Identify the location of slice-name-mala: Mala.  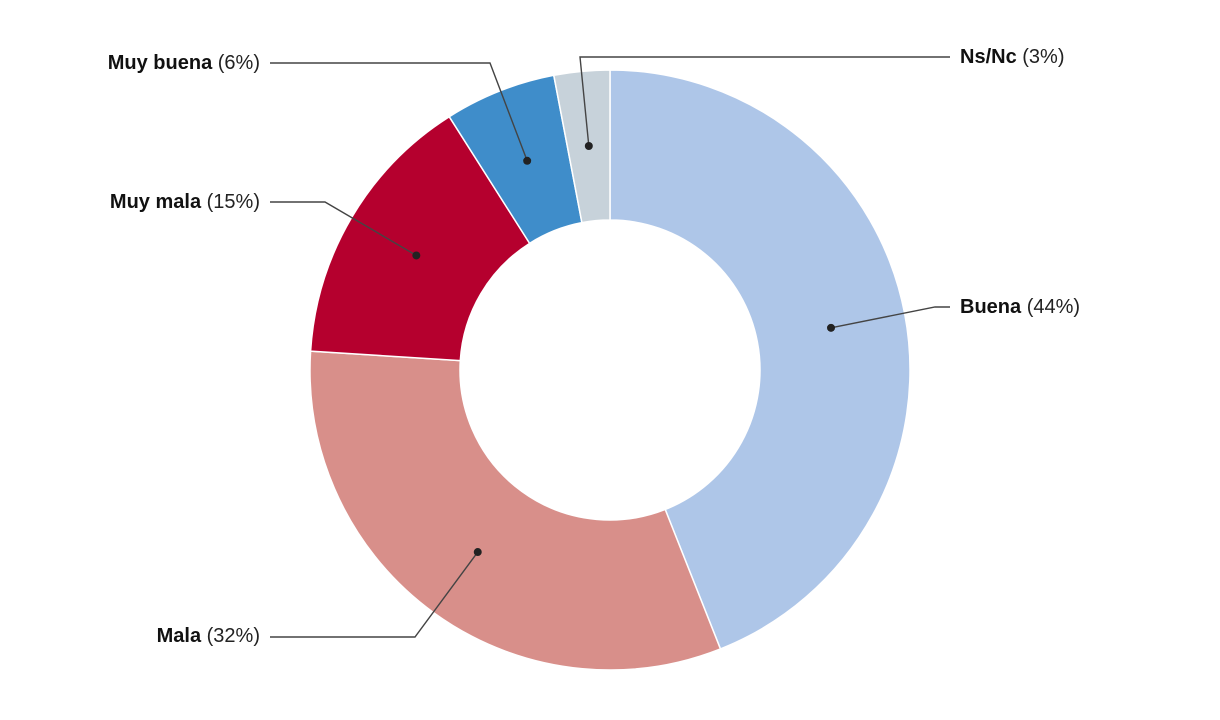
(179, 636).